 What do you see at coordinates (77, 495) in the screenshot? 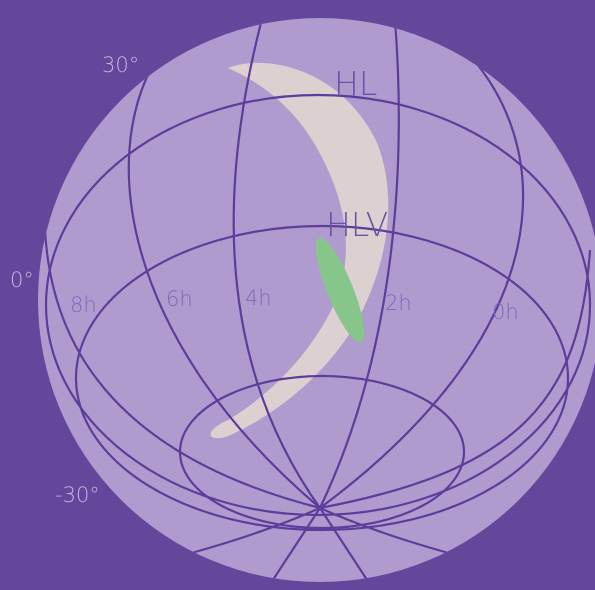
I see `dec-minus30-label: -30°` at bounding box center [77, 495].